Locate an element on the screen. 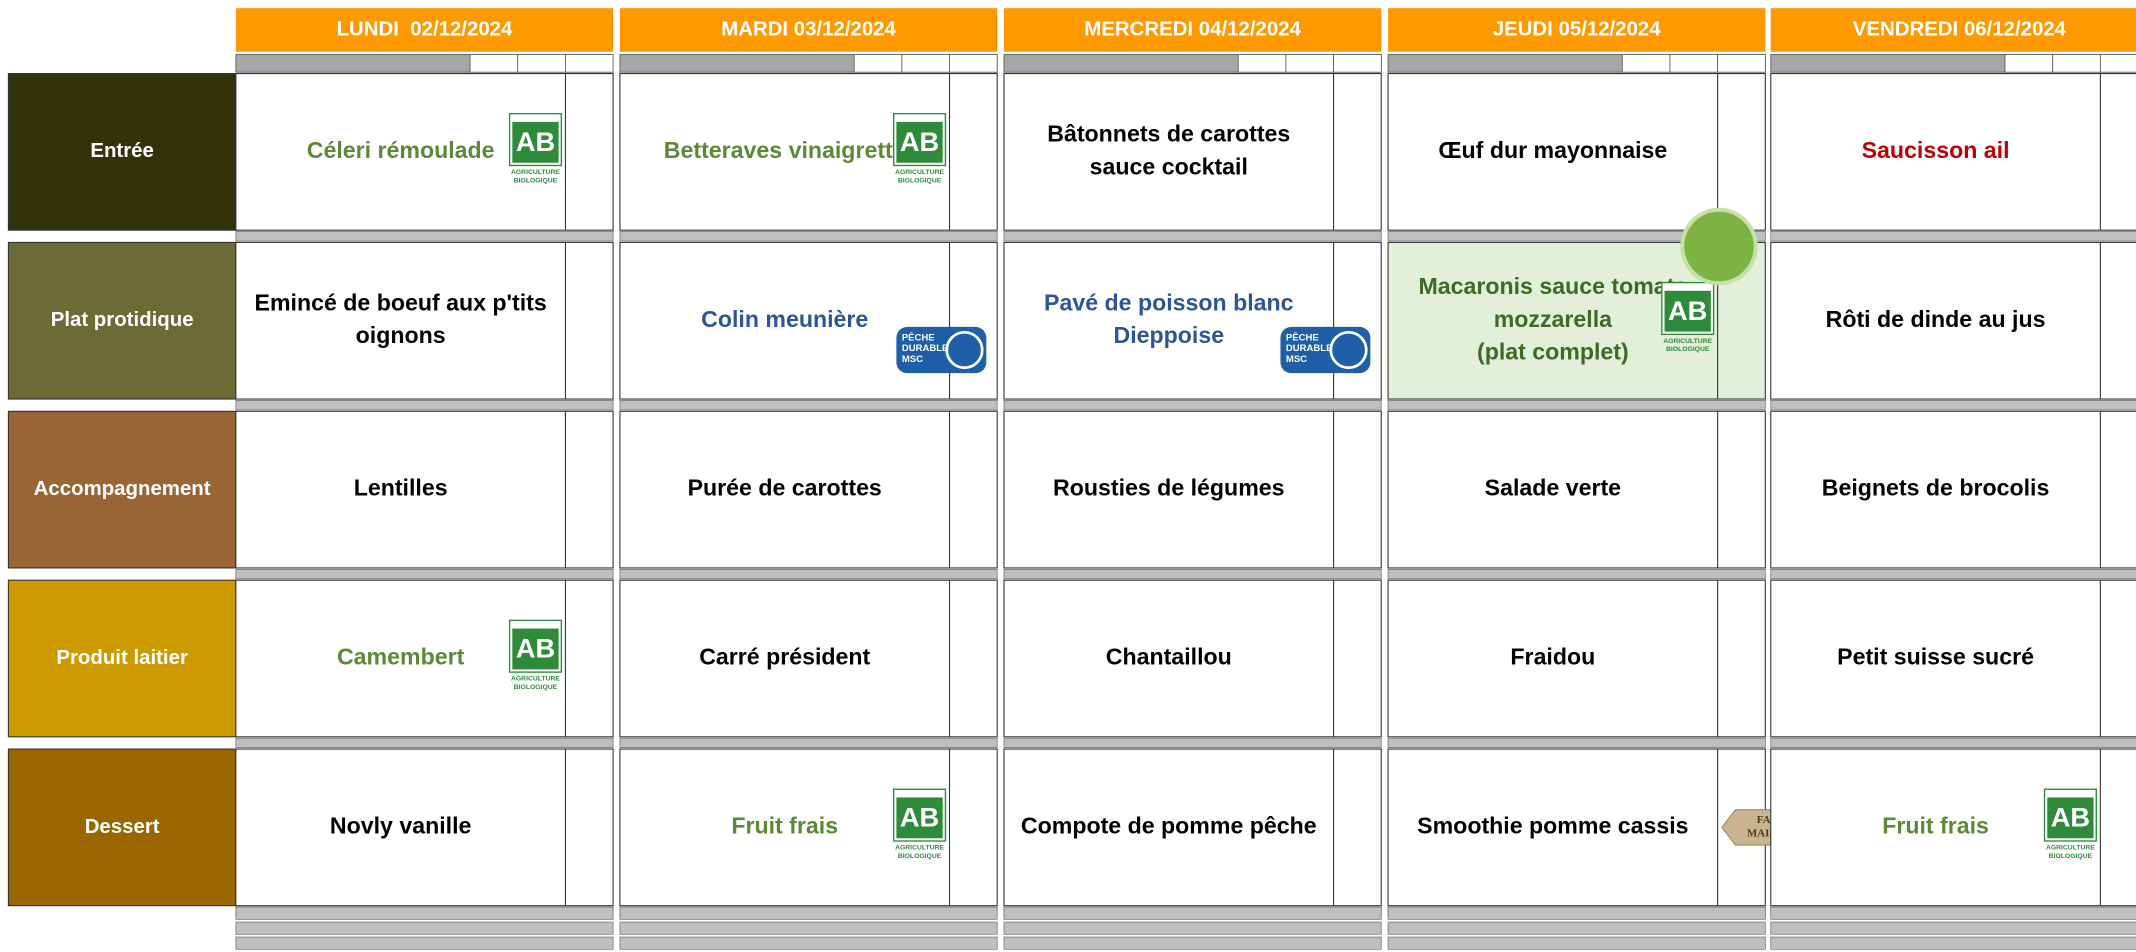 Image resolution: width=2136 pixels, height=952 pixels. dish-name: Œuf dur mayonnaise is located at coordinates (1552, 150).